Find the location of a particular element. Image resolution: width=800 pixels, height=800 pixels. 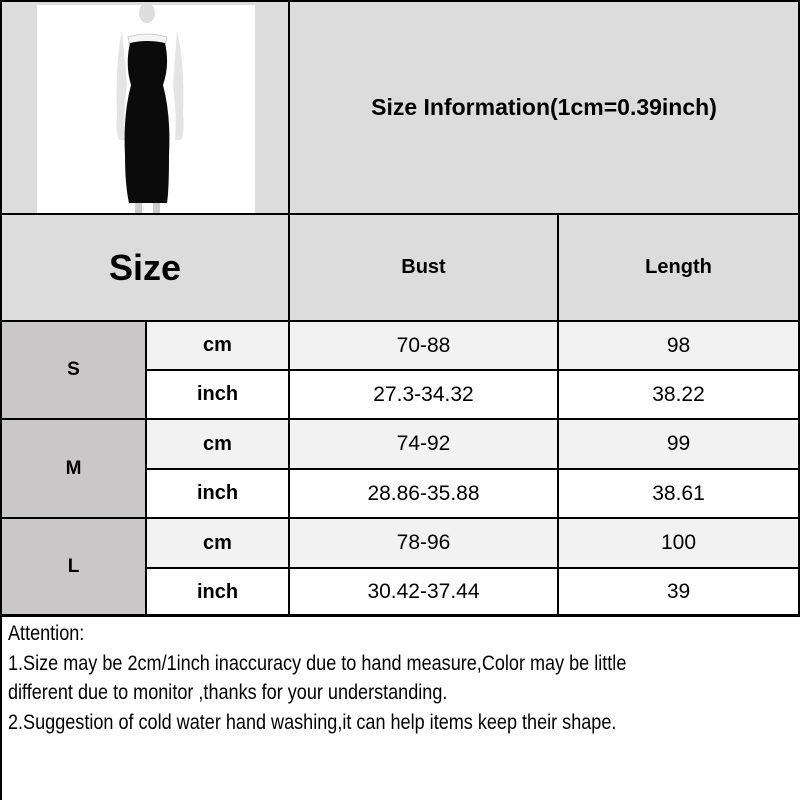

product-image-cell is located at coordinates (145, 107).